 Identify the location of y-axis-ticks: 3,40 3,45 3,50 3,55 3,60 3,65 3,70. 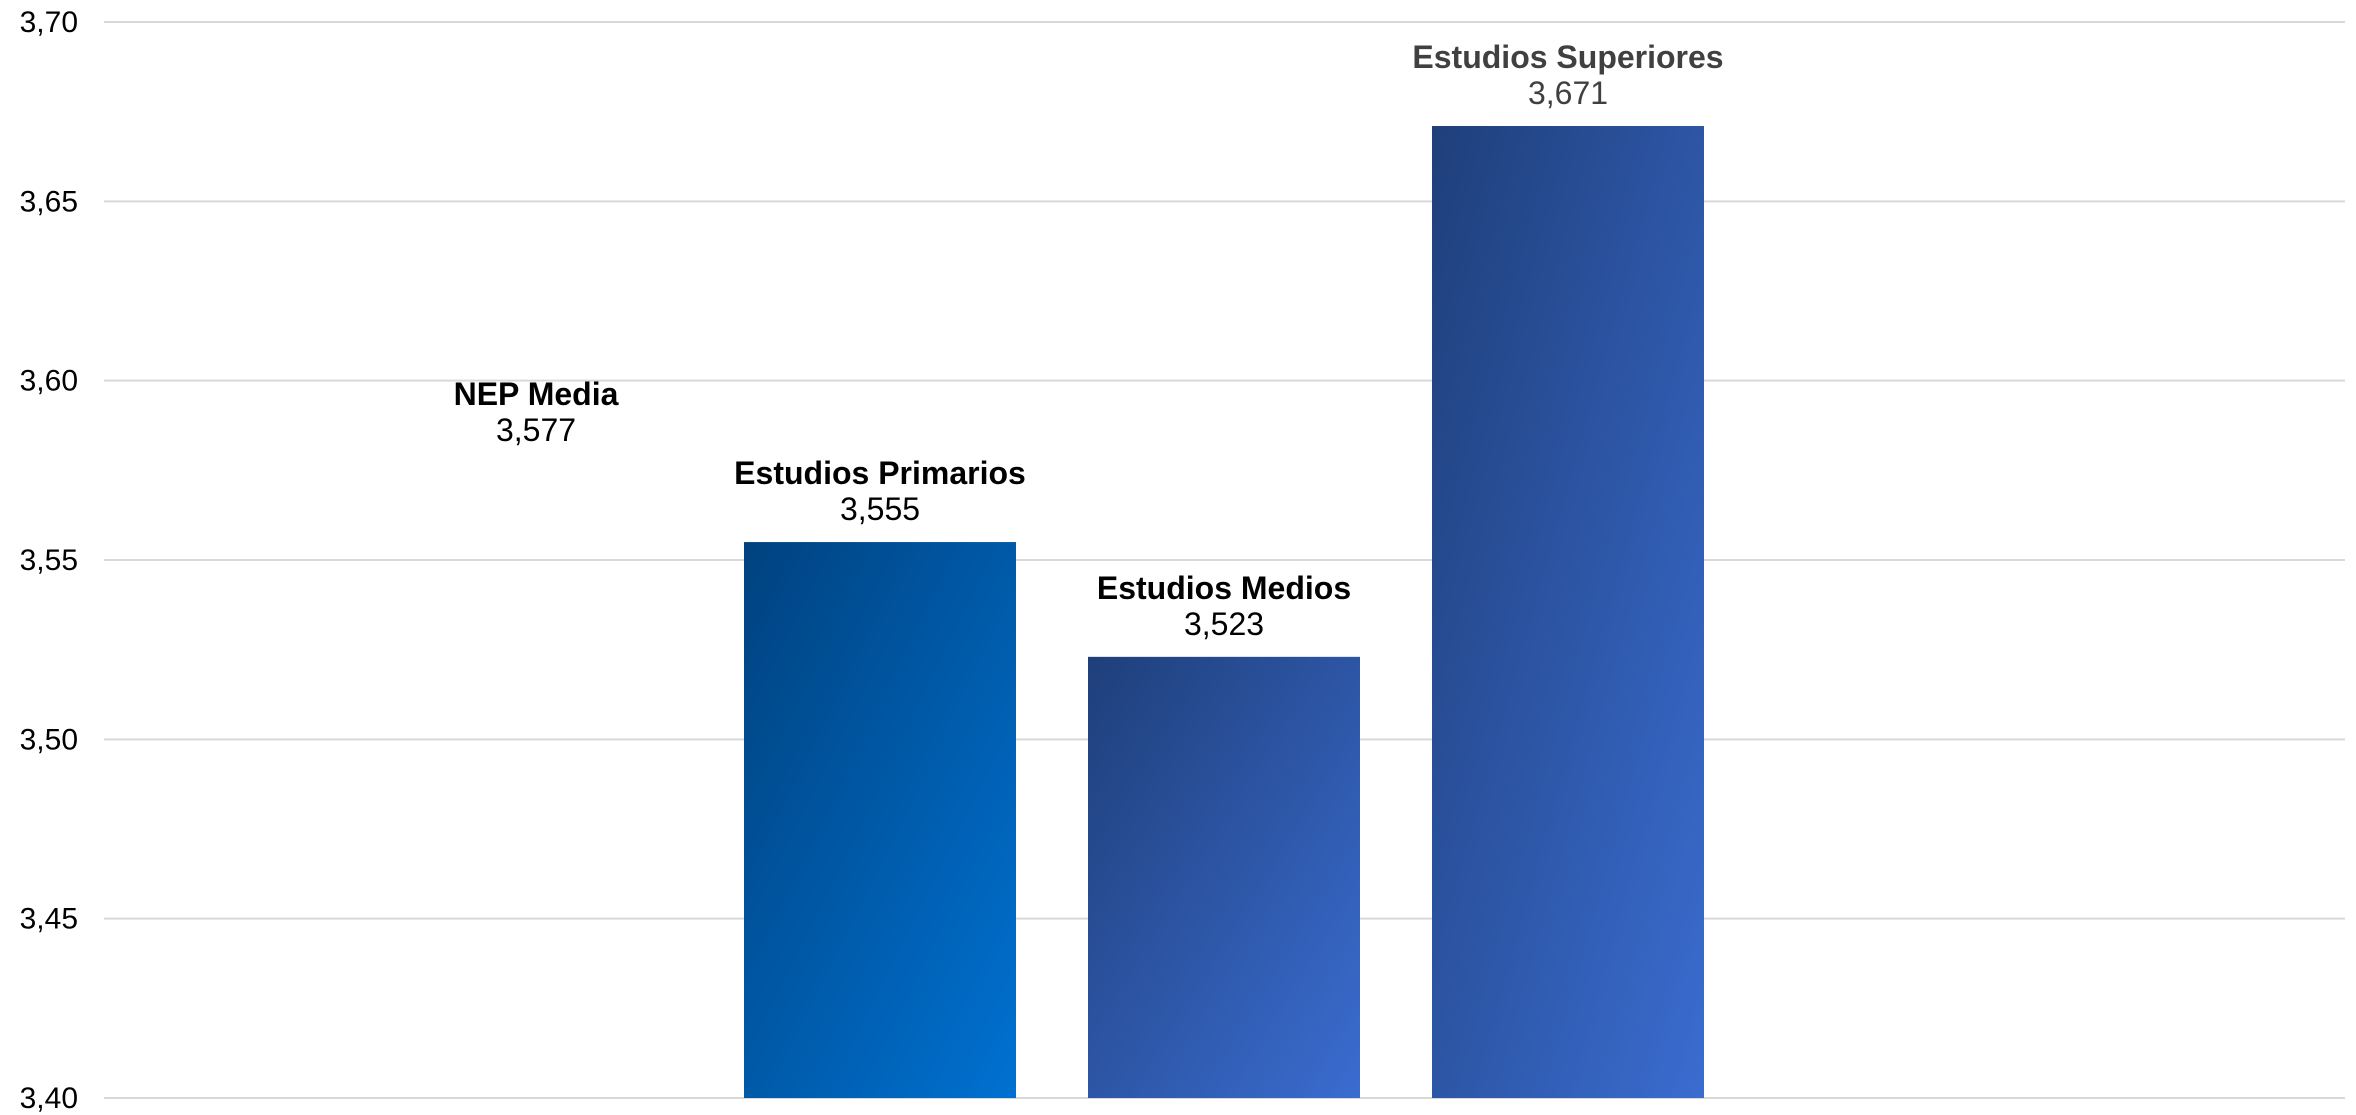
(49, 560).